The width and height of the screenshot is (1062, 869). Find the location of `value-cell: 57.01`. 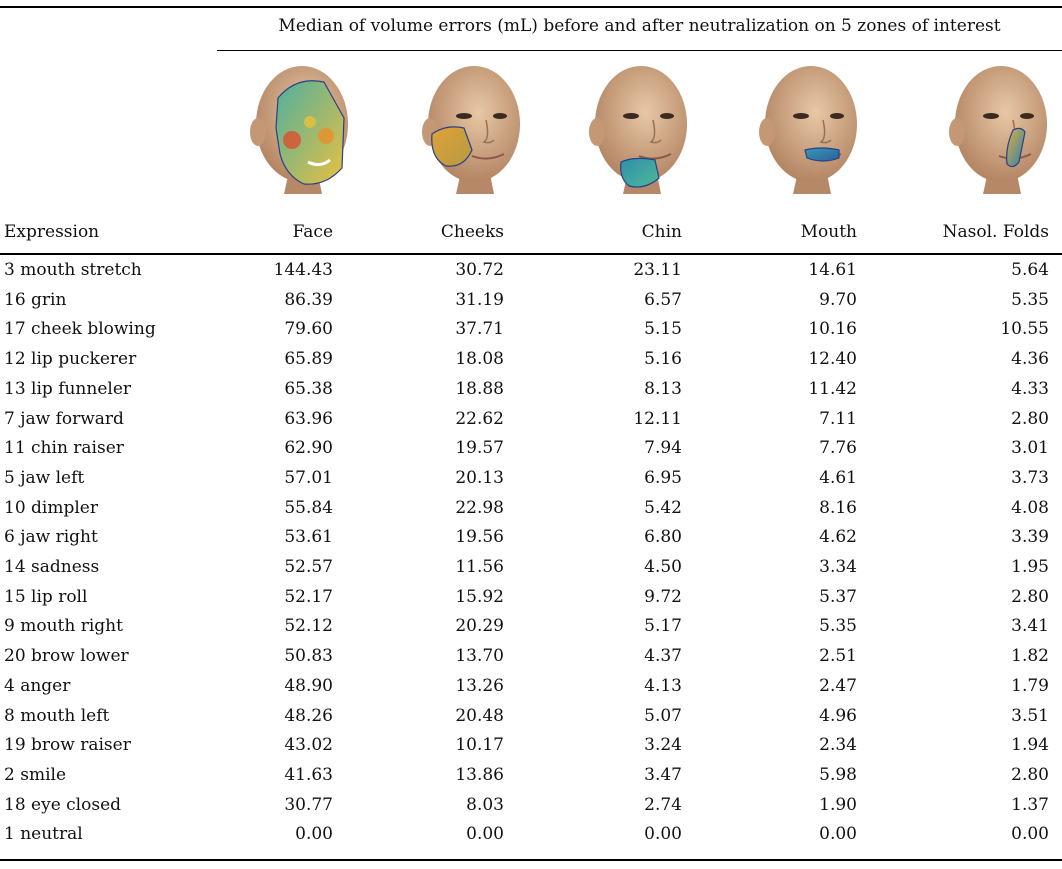

value-cell: 57.01 is located at coordinates (308, 477).